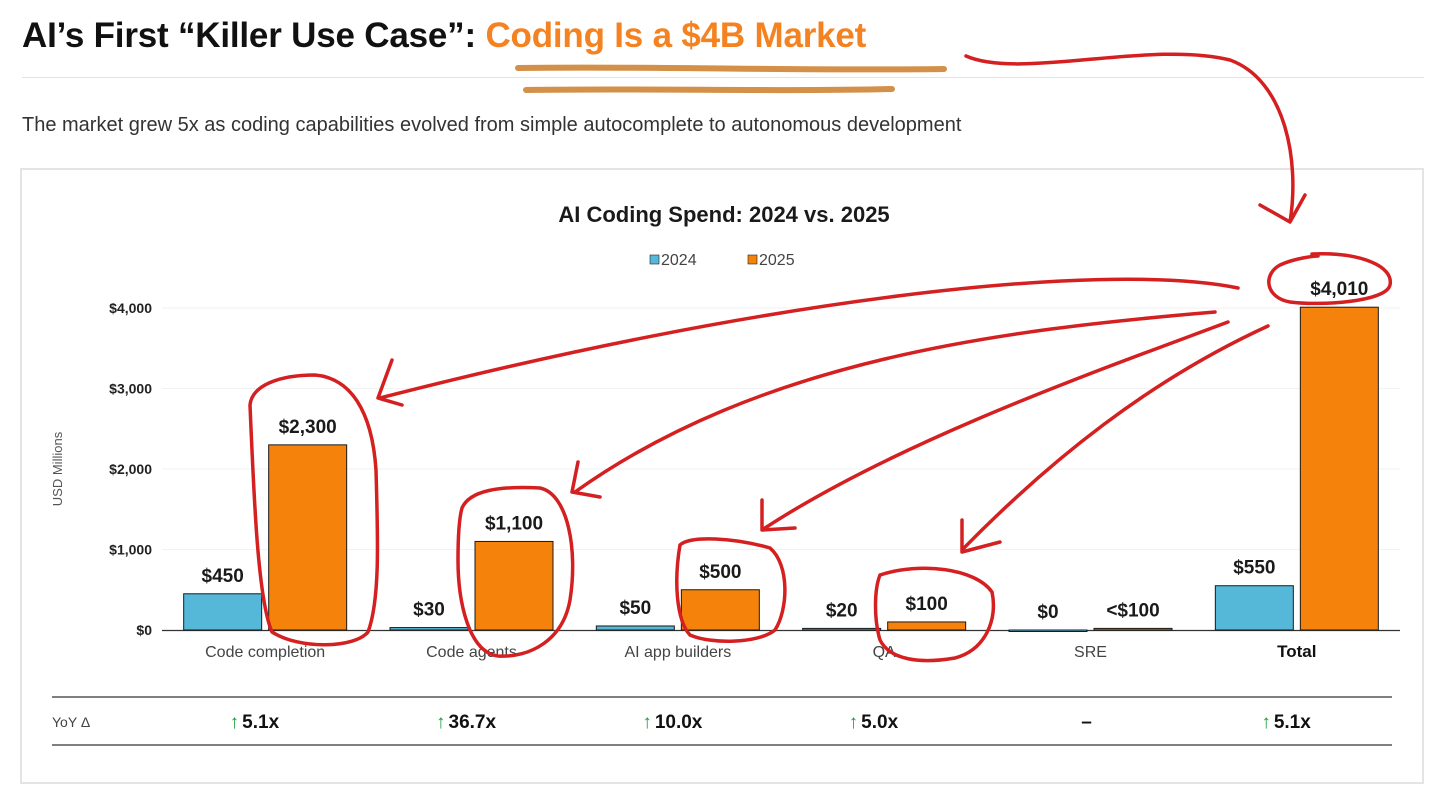 The width and height of the screenshot is (1456, 800). I want to click on x-tick-label: QA, so click(884, 652).